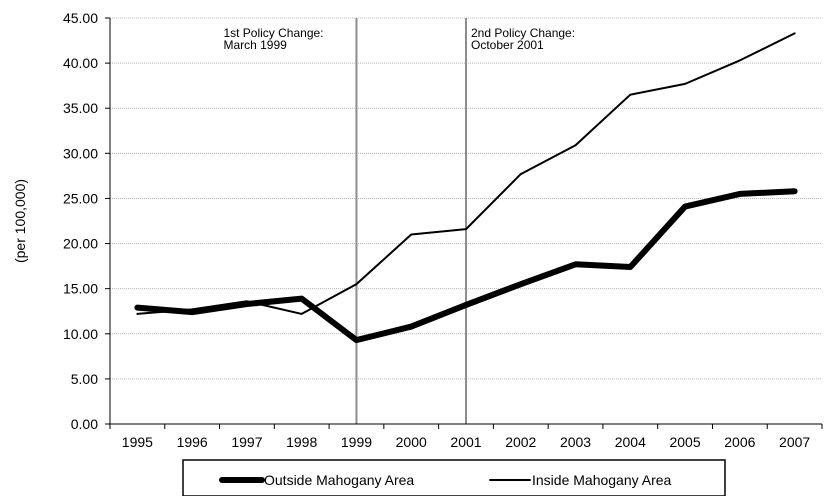  What do you see at coordinates (137, 442) in the screenshot?
I see `x-tick-label: 1995` at bounding box center [137, 442].